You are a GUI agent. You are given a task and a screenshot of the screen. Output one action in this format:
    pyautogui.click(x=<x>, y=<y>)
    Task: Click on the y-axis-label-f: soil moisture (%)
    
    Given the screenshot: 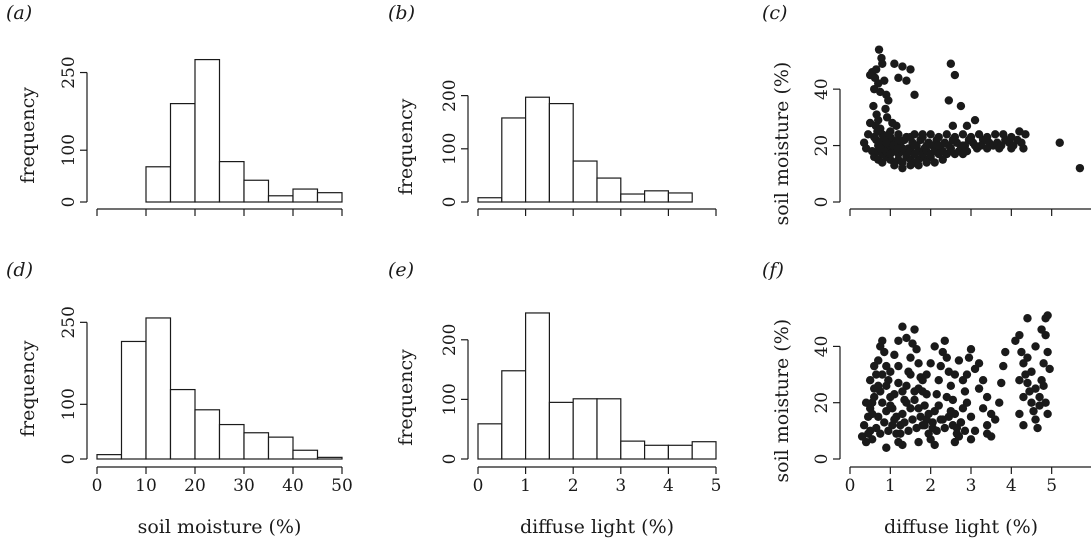 What is the action you would take?
    pyautogui.click(x=782, y=401)
    